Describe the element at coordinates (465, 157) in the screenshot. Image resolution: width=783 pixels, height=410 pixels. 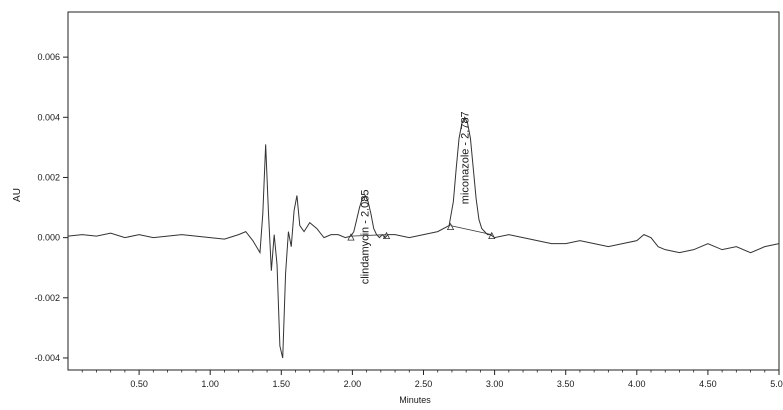
I see `peak-label: miconazole - 2.787` at that location.